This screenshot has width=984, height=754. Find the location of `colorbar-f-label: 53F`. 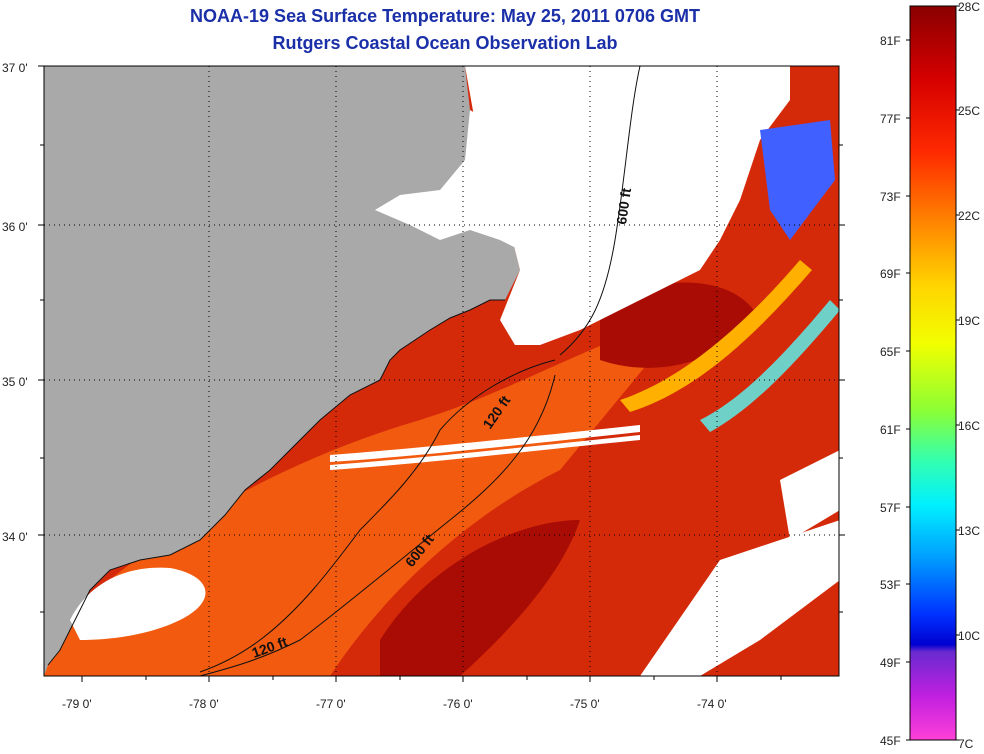

colorbar-f-label: 53F is located at coordinates (890, 585).